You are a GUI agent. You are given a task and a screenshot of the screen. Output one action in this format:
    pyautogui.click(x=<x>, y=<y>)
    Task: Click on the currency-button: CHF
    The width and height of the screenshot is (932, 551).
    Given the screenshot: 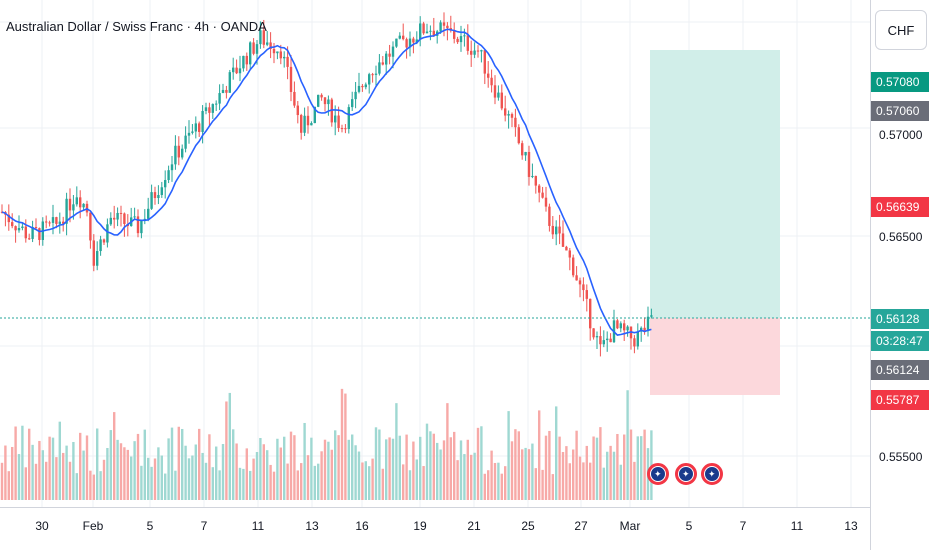 What is the action you would take?
    pyautogui.click(x=901, y=30)
    